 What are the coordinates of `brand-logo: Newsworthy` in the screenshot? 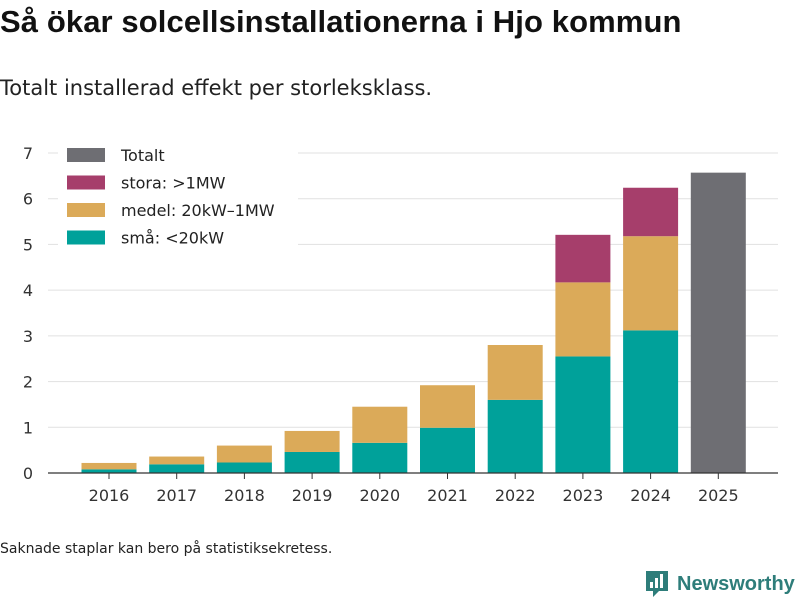 It's located at (719, 584).